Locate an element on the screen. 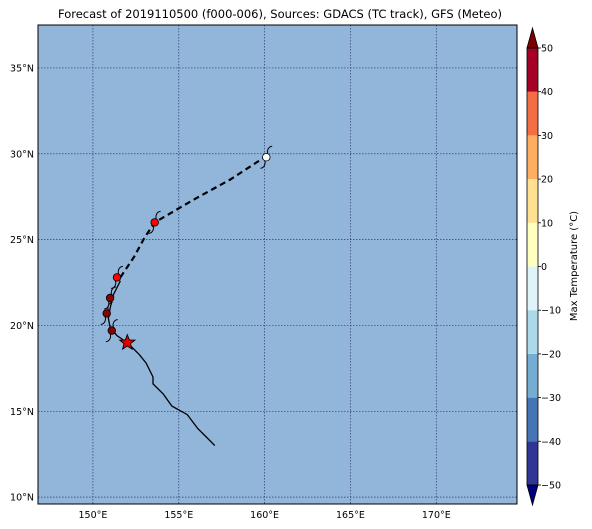 Image resolution: width=592 pixels, height=529 pixels. colorbar-tick-label: 50 is located at coordinates (547, 49).